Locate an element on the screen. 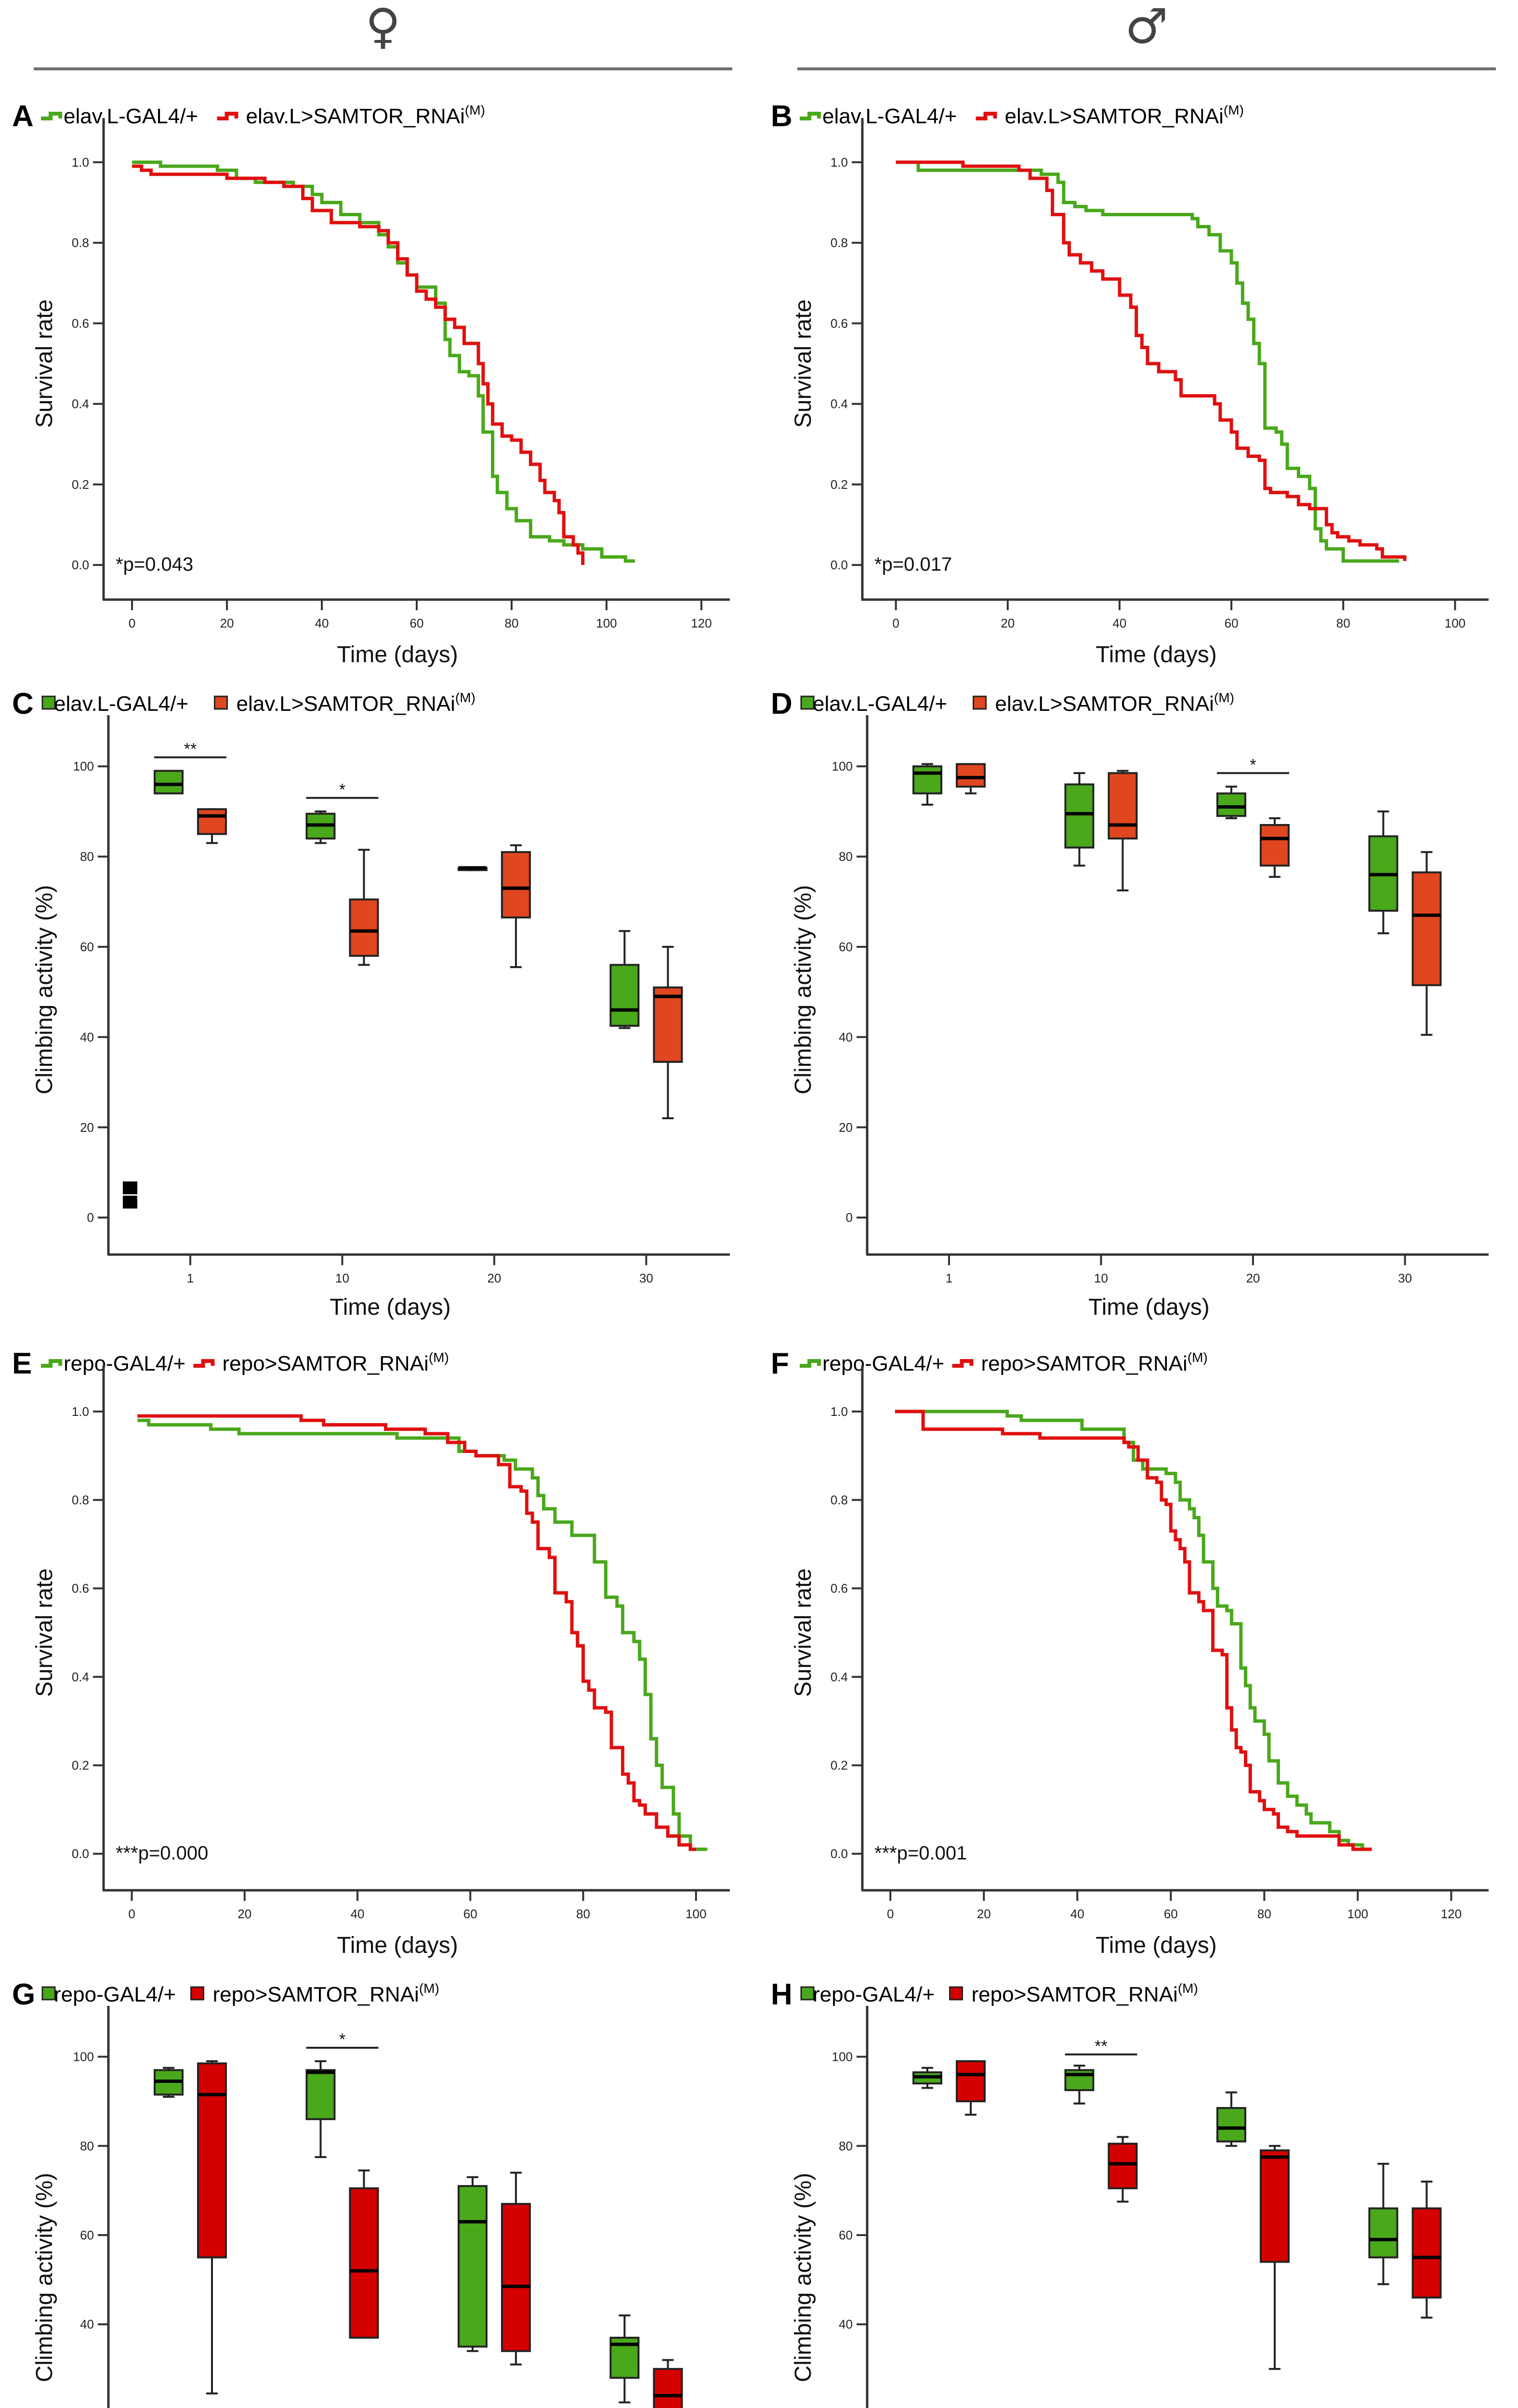 This screenshot has width=1518, height=2408. legend-label-series-1: elav.L-GAL4/+ is located at coordinates (880, 704).